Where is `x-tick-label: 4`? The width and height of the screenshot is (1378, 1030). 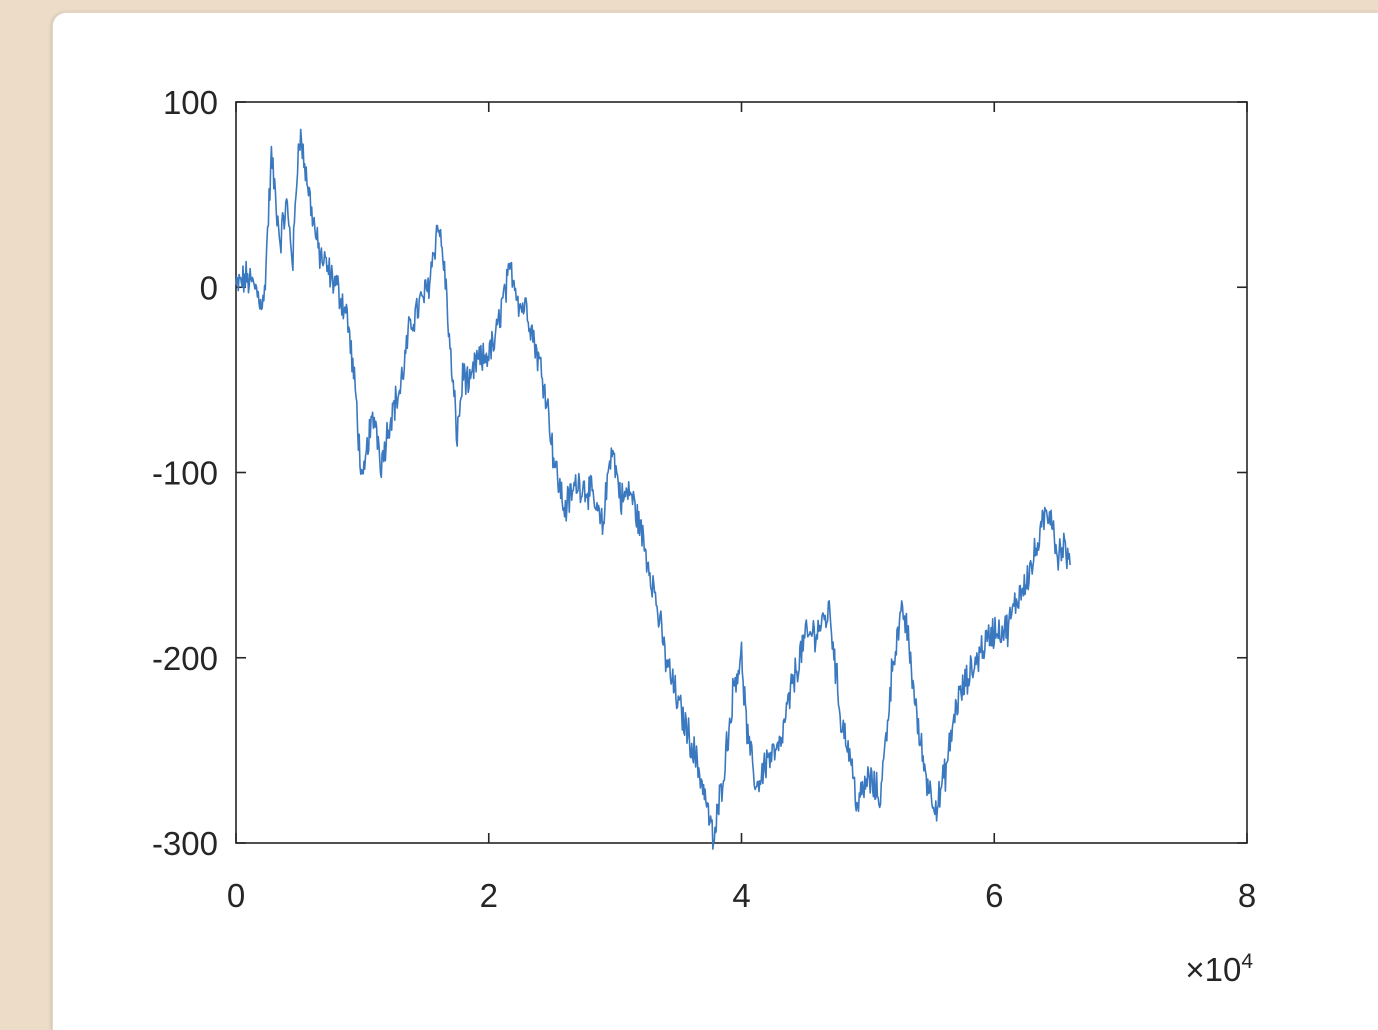 x-tick-label: 4 is located at coordinates (741, 895).